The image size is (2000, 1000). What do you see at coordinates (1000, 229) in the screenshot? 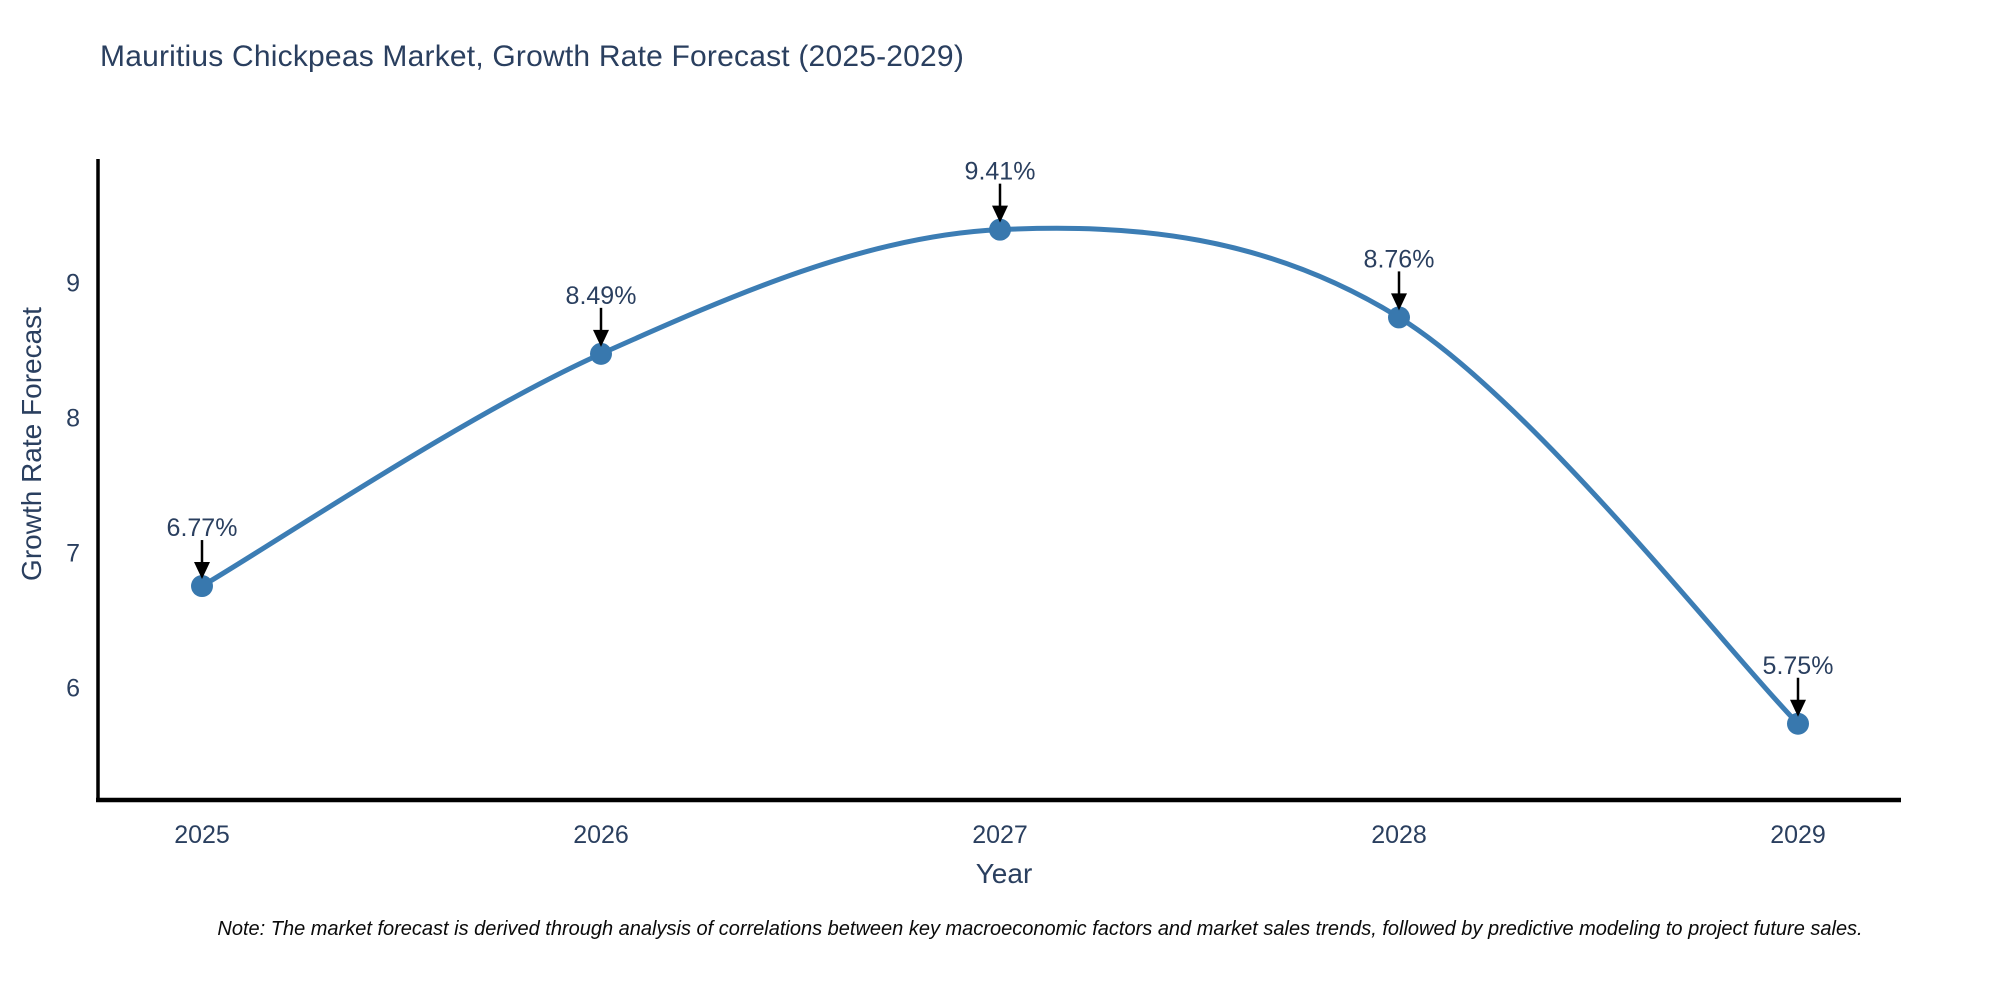
I see `data-point-marker-2027` at bounding box center [1000, 229].